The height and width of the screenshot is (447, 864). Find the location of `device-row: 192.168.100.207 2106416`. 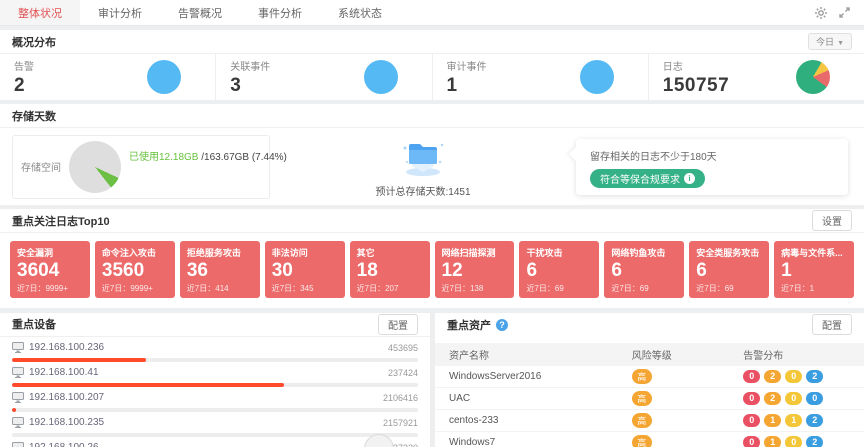

device-row: 192.168.100.207 2106416 is located at coordinates (215, 401).